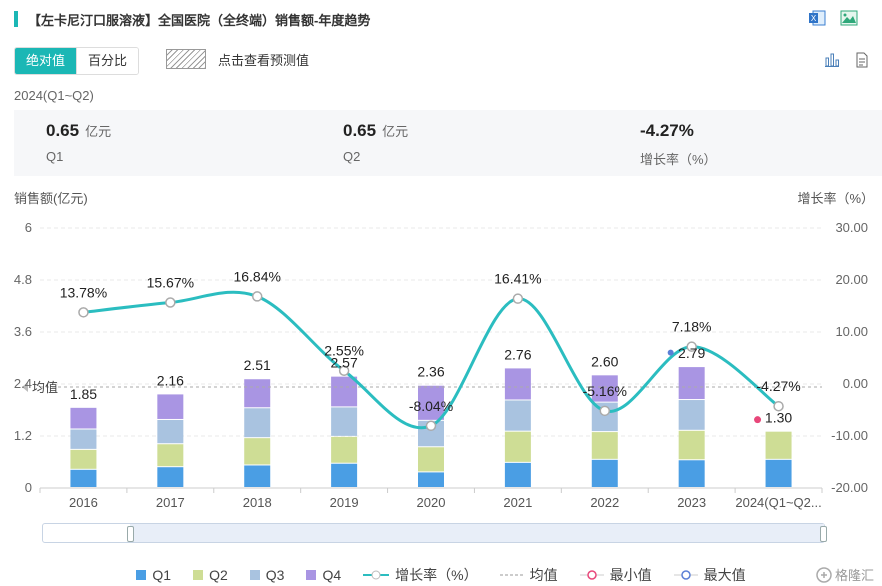 This screenshot has height=586, width=882. What do you see at coordinates (778, 386) in the screenshot?
I see `growth-label: -4.27%` at bounding box center [778, 386].